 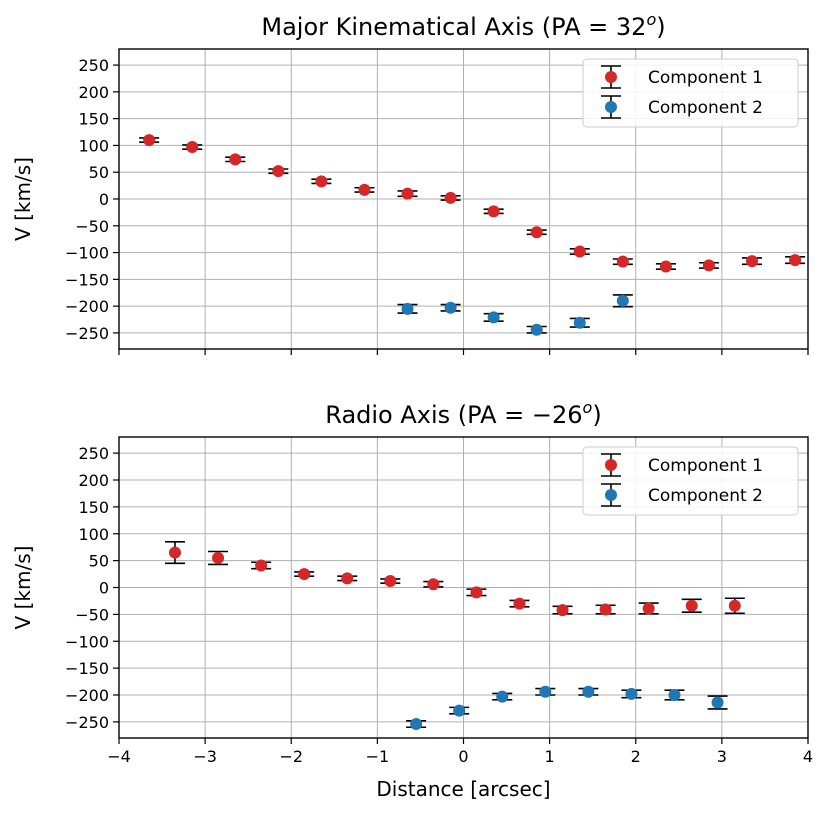 I want to click on x-tick-label: 2, so click(x=636, y=756).